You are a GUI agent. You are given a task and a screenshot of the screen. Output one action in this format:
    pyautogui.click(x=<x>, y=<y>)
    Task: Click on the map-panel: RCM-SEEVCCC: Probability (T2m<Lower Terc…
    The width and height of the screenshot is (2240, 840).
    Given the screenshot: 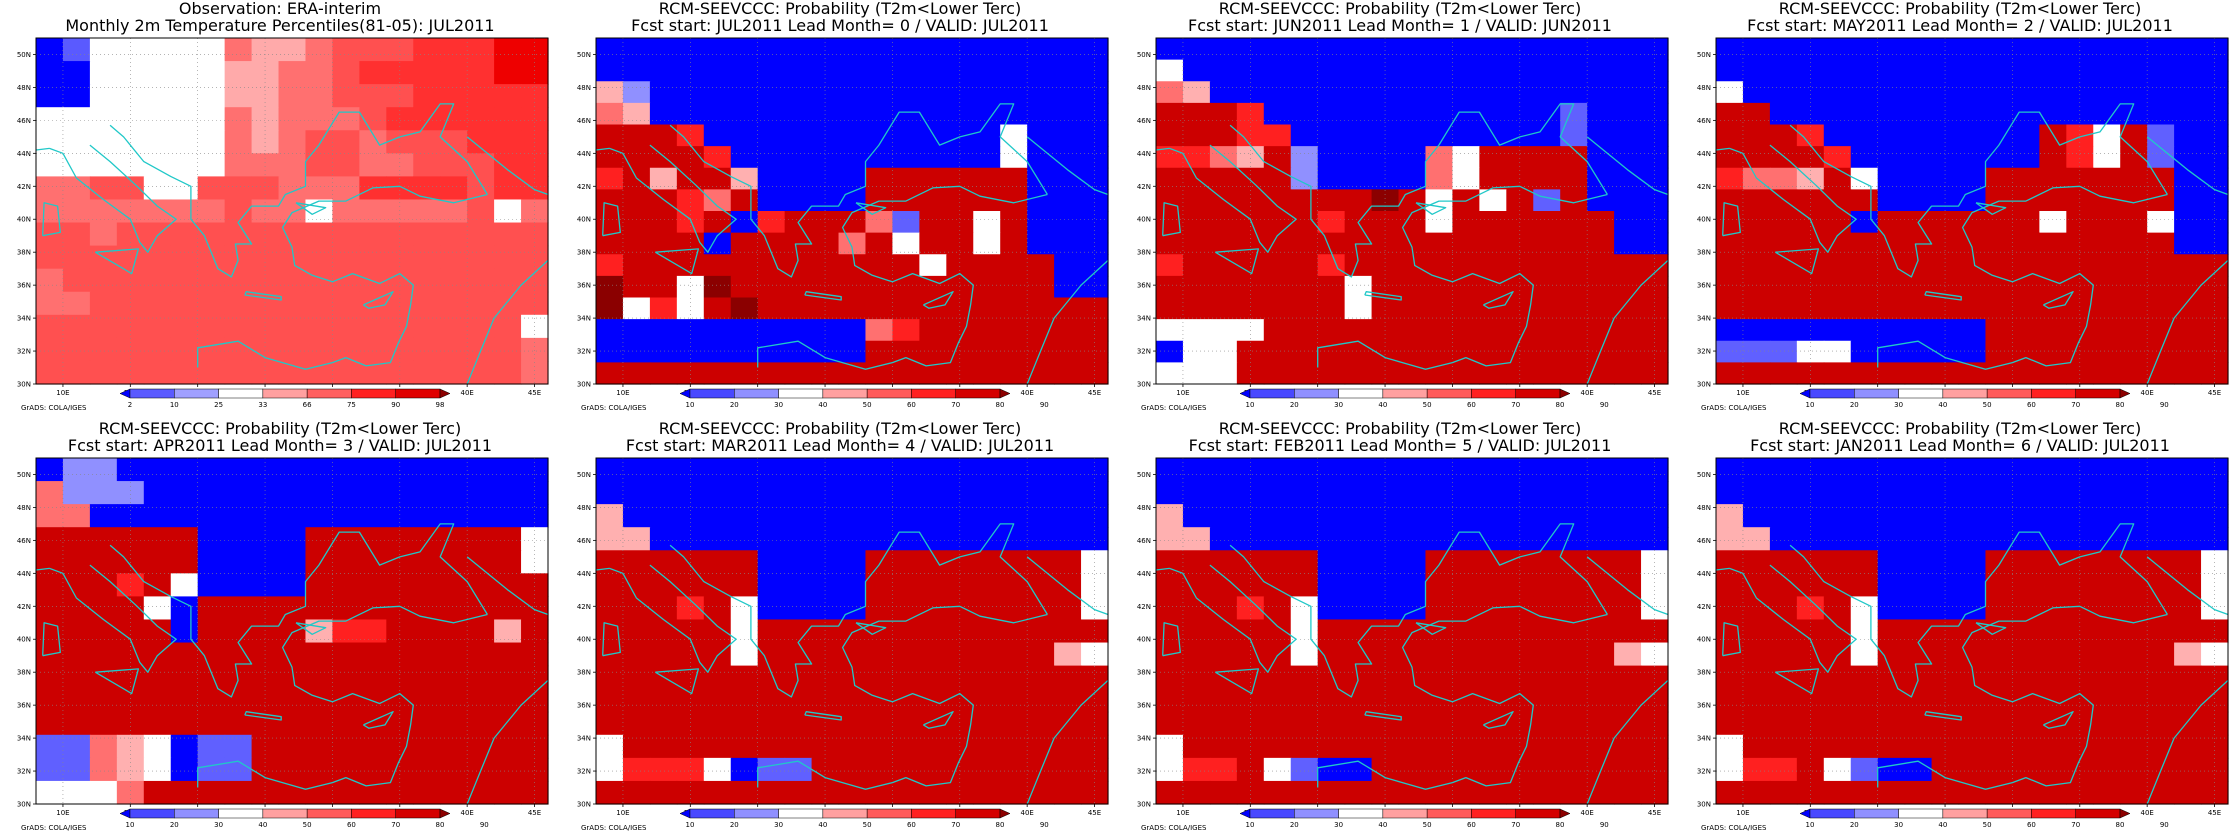 What is the action you would take?
    pyautogui.click(x=1400, y=210)
    